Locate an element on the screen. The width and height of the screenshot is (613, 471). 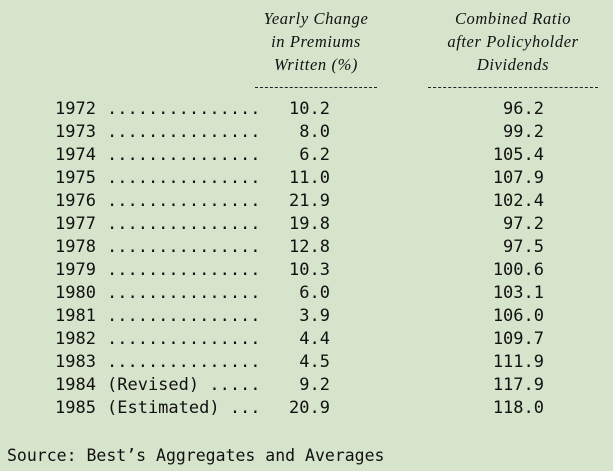
premiums-cell: 10.3 is located at coordinates (309, 270).